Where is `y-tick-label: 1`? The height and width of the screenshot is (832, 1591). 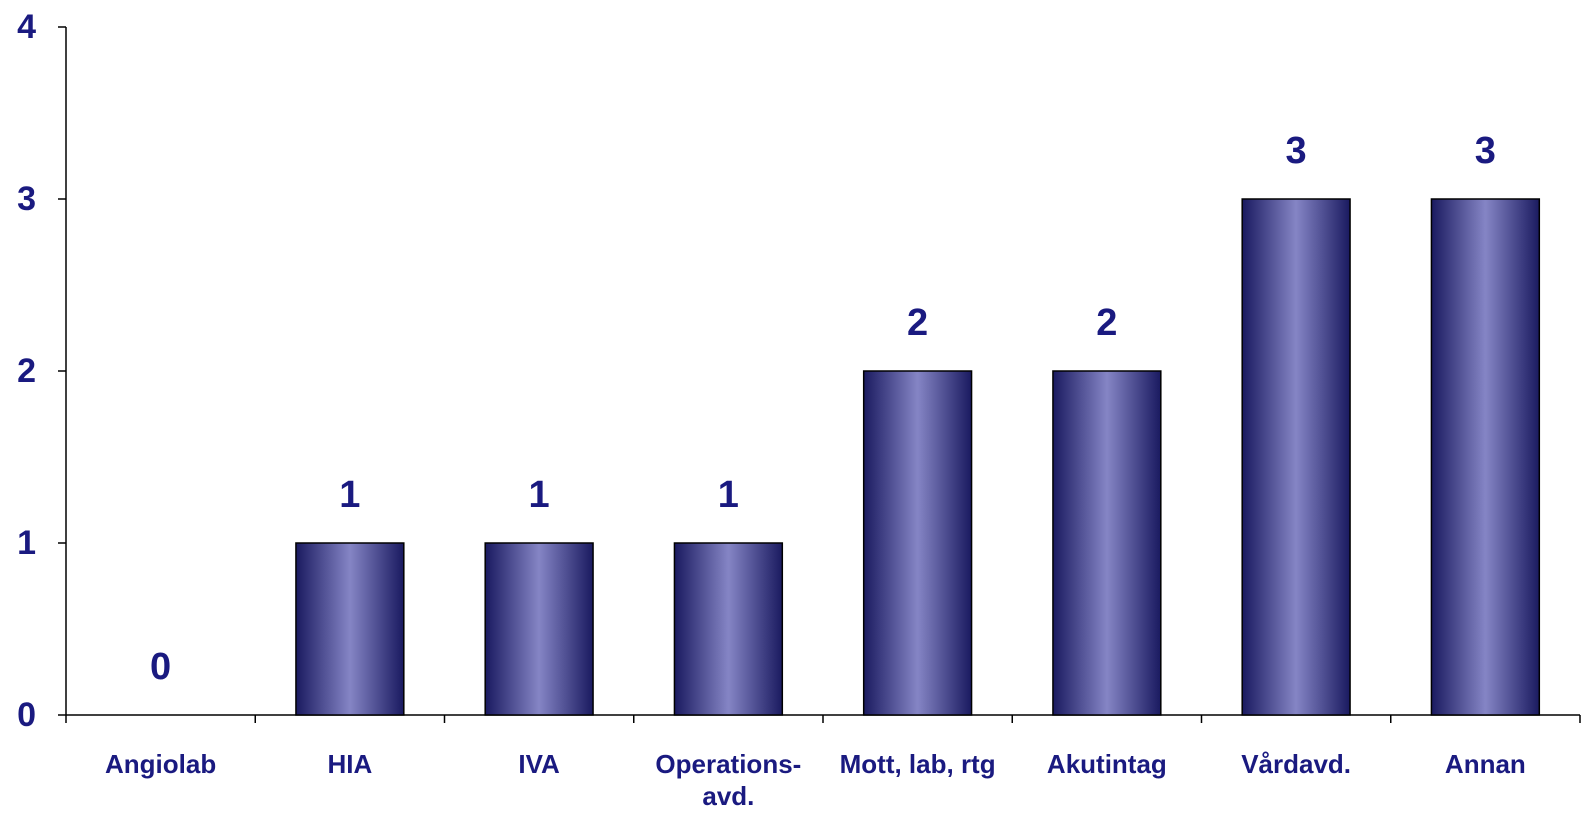 y-tick-label: 1 is located at coordinates (26, 543).